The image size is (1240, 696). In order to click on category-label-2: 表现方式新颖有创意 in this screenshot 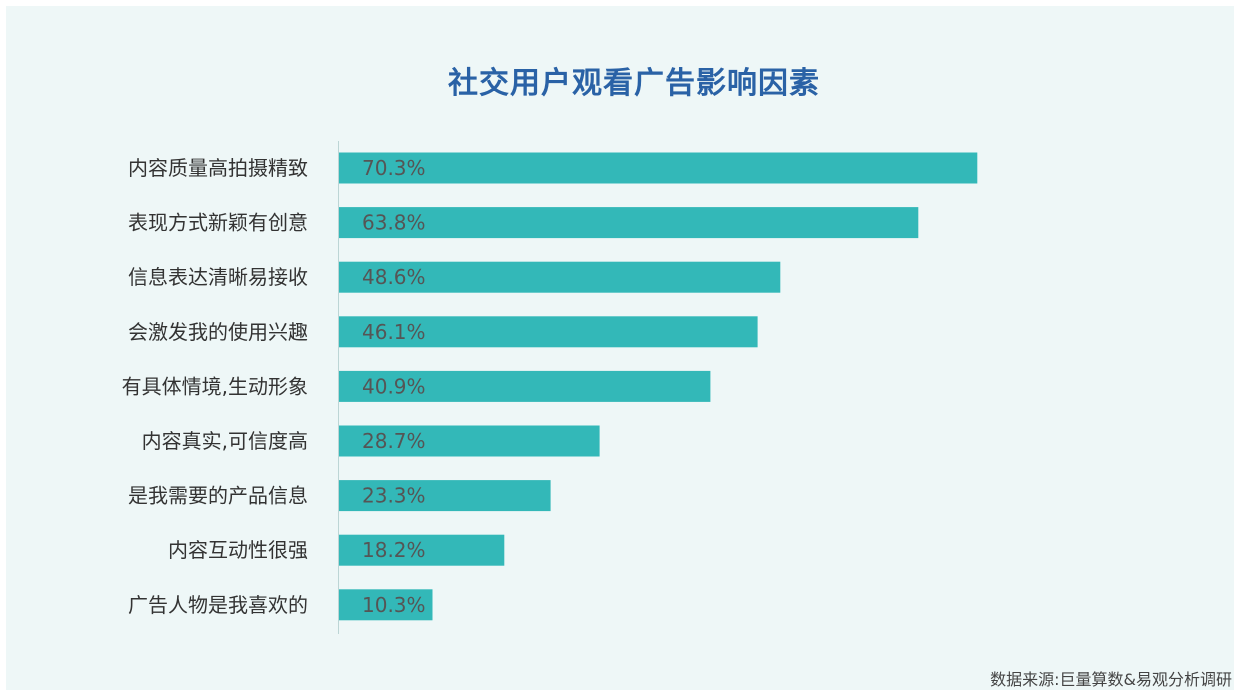, I will do `click(218, 223)`.